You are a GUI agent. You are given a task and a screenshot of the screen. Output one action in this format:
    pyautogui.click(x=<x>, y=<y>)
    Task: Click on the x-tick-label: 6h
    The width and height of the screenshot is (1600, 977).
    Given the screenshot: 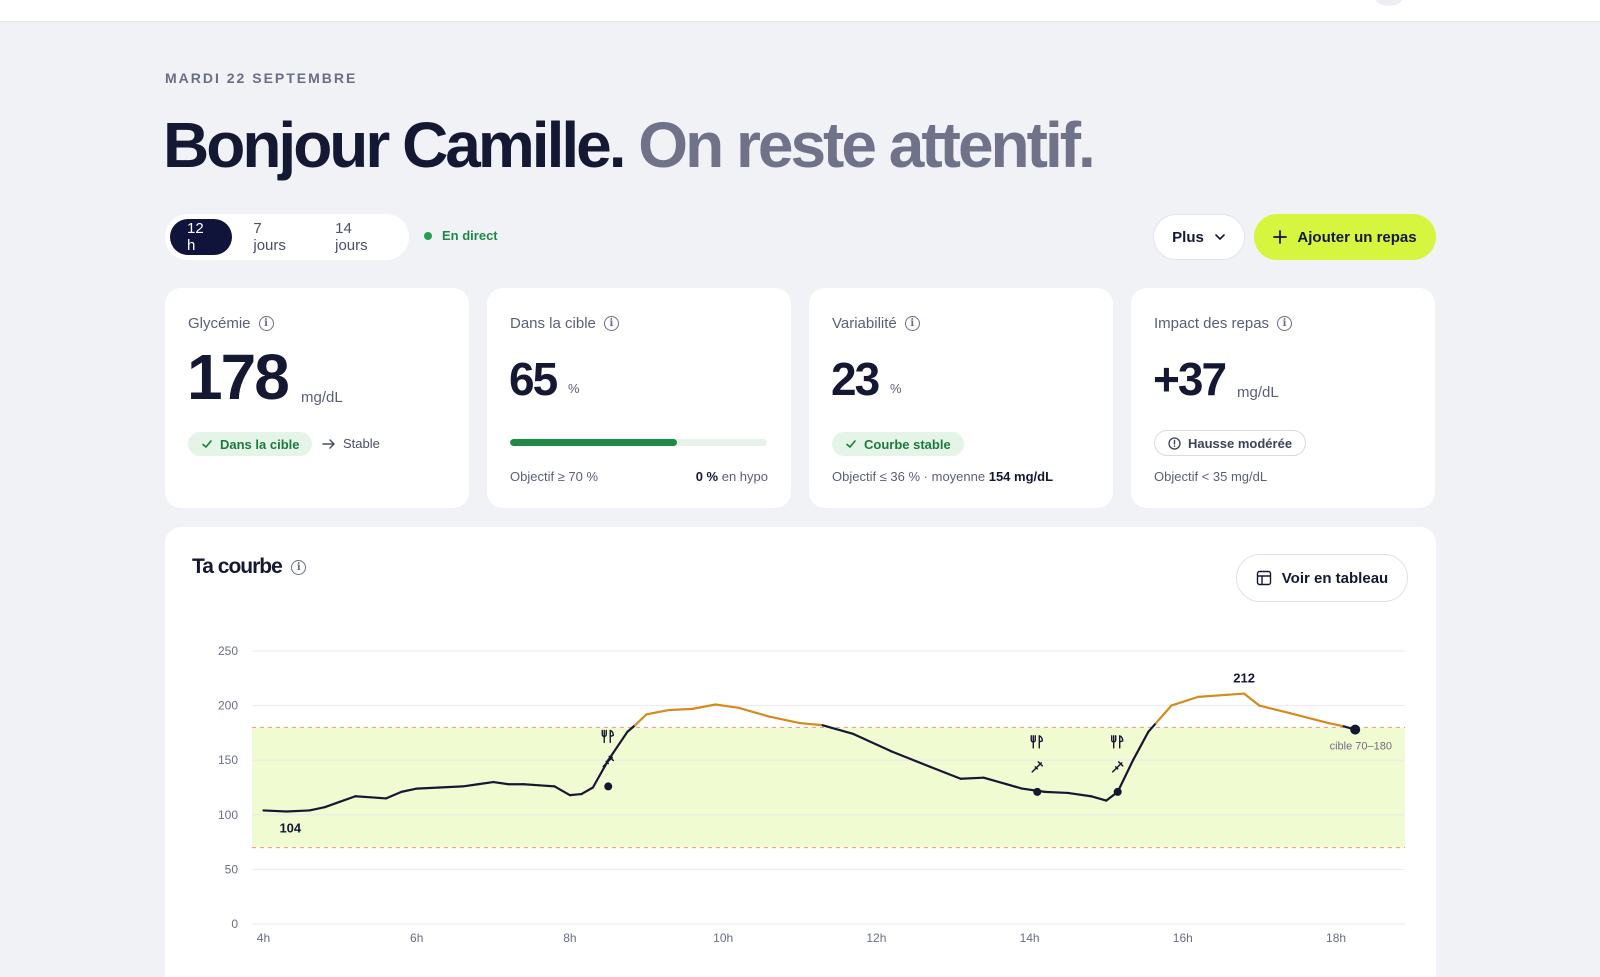 What is the action you would take?
    pyautogui.click(x=416, y=938)
    